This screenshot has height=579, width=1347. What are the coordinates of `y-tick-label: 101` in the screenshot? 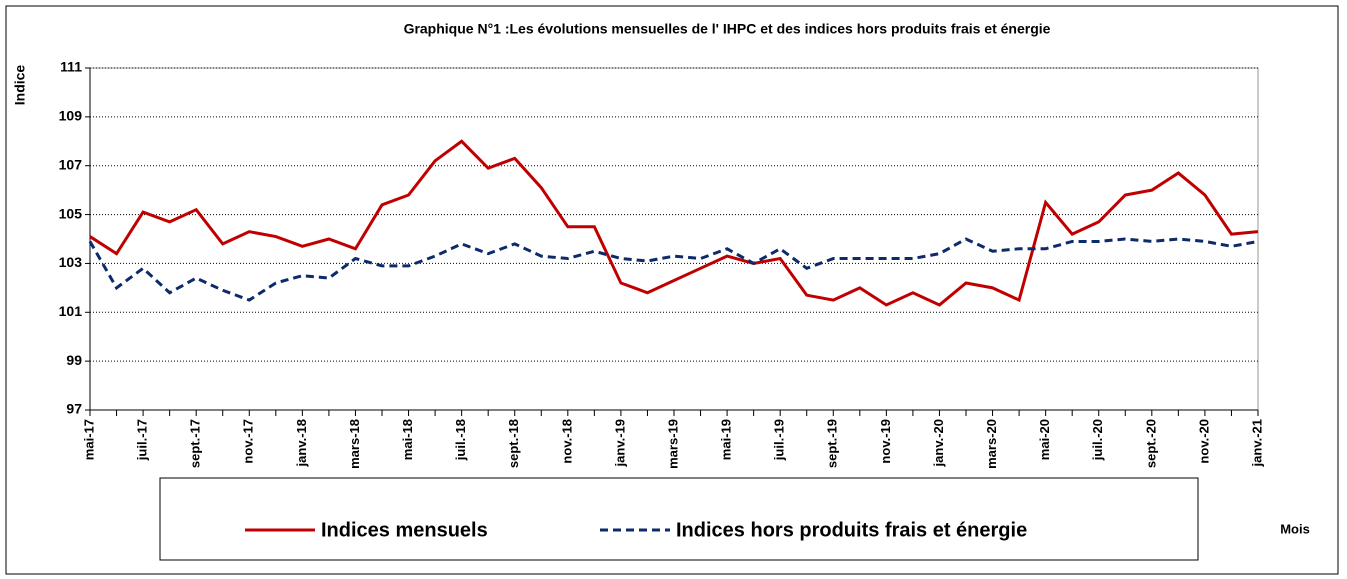 It's located at (71, 311).